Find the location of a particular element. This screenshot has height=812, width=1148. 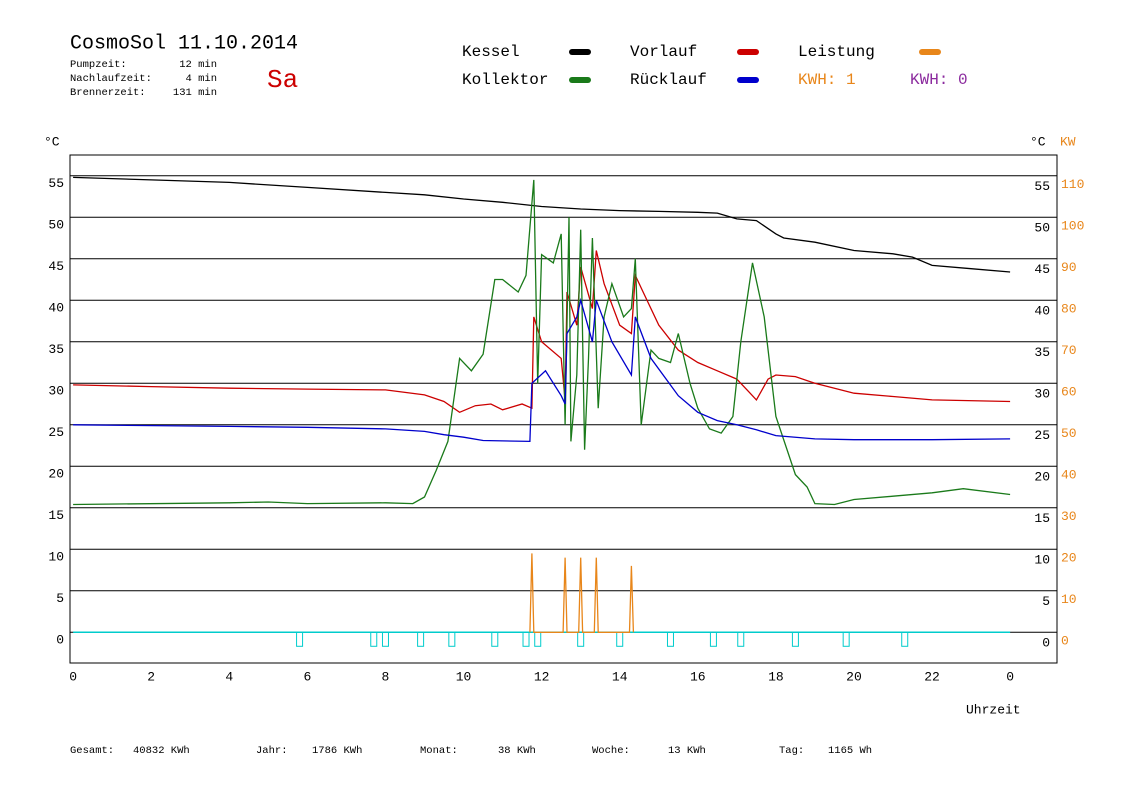

y2-unit: KW is located at coordinates (1068, 141).